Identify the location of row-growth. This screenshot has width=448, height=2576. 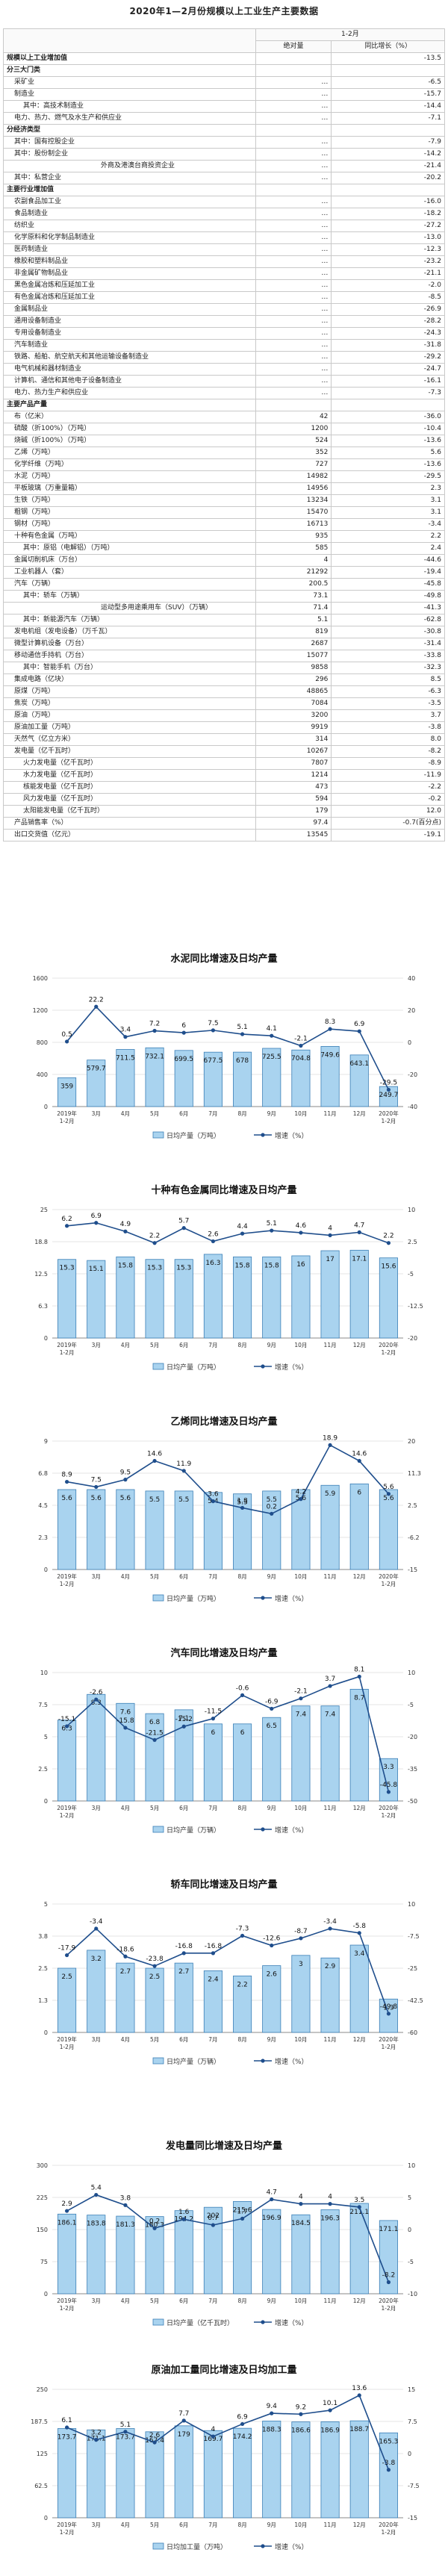
(388, 130).